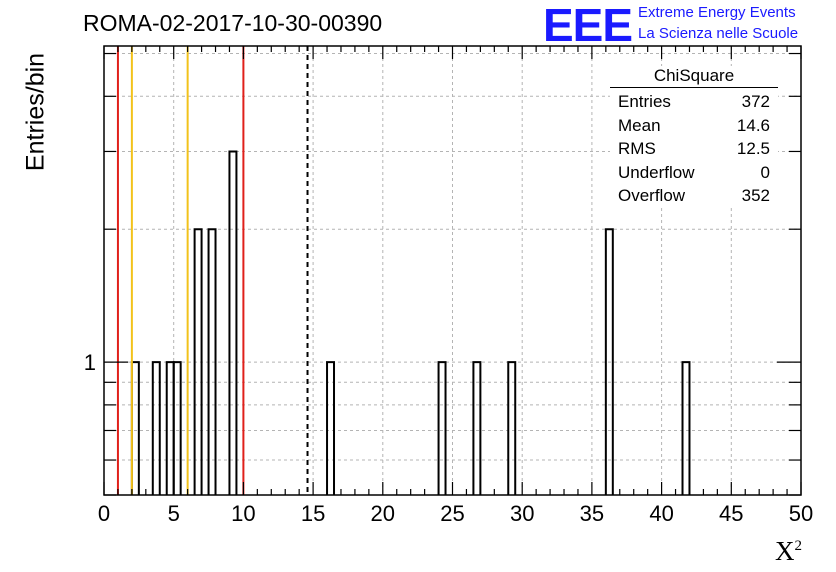 Image resolution: width=836 pixels, height=572 pixels. What do you see at coordinates (522, 513) in the screenshot?
I see `x-tick-label: 30` at bounding box center [522, 513].